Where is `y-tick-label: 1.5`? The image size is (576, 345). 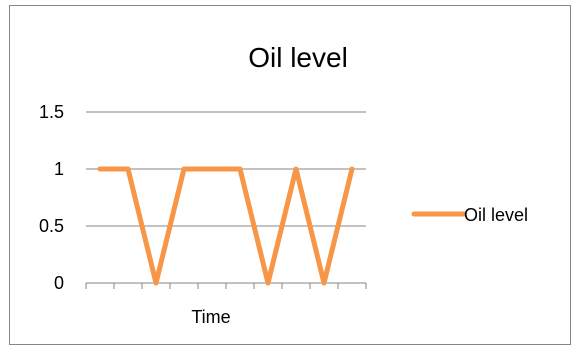 y-tick-label: 1.5 is located at coordinates (51, 112).